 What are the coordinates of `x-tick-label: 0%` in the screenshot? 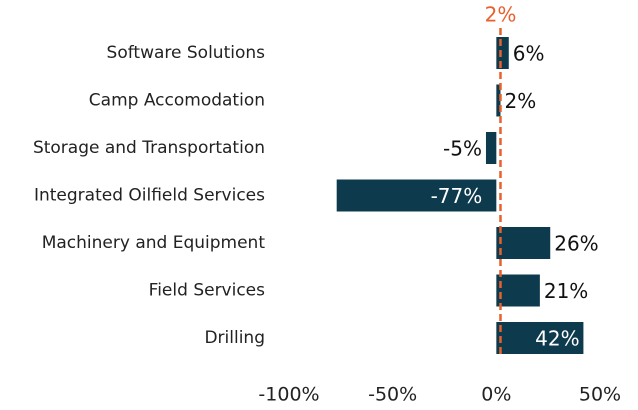 It's located at (496, 395).